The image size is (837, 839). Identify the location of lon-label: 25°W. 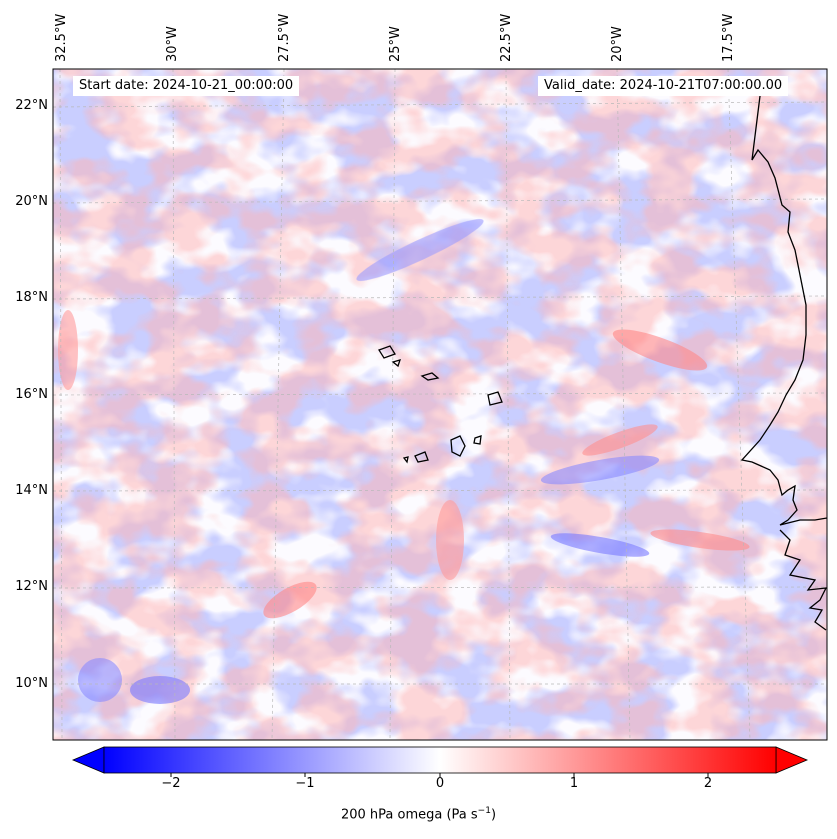
(395, 44).